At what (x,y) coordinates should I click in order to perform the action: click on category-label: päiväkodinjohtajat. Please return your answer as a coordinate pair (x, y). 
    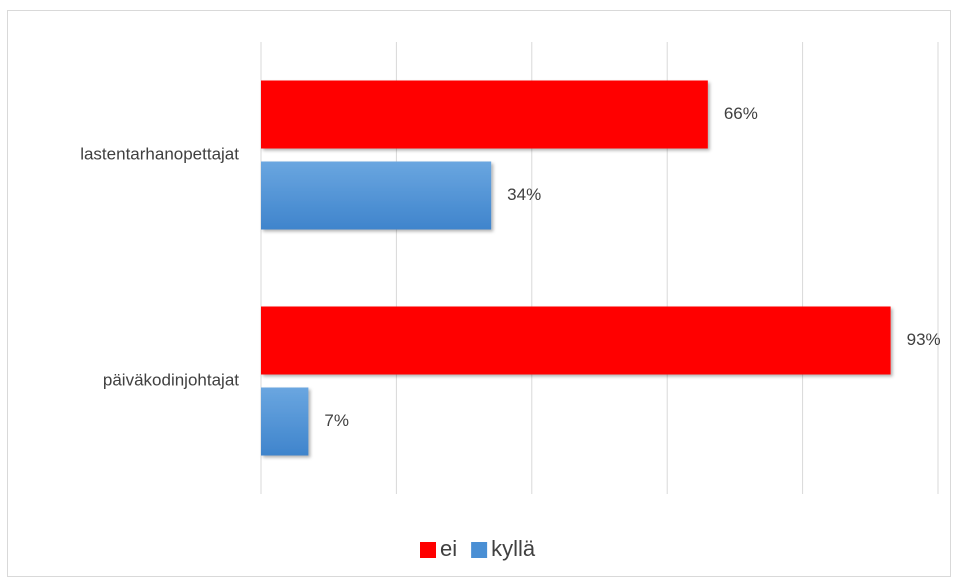
    Looking at the image, I should click on (171, 379).